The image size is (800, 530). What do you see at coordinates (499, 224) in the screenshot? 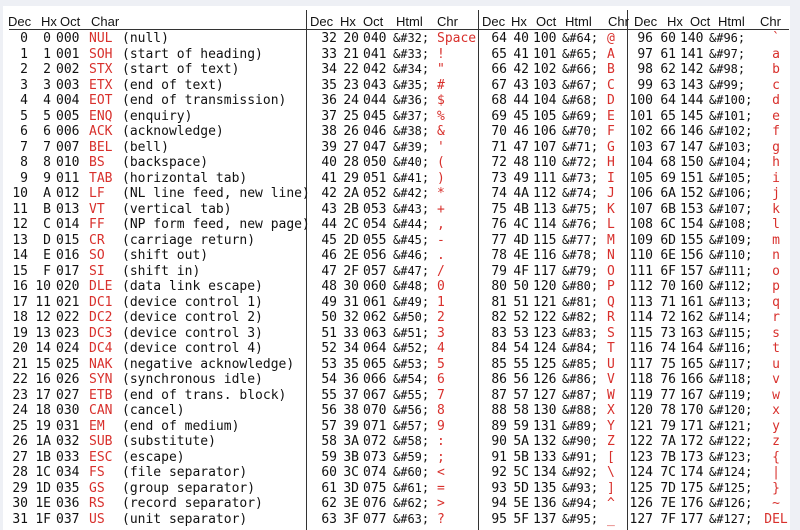
I see `cell-dec: 76` at bounding box center [499, 224].